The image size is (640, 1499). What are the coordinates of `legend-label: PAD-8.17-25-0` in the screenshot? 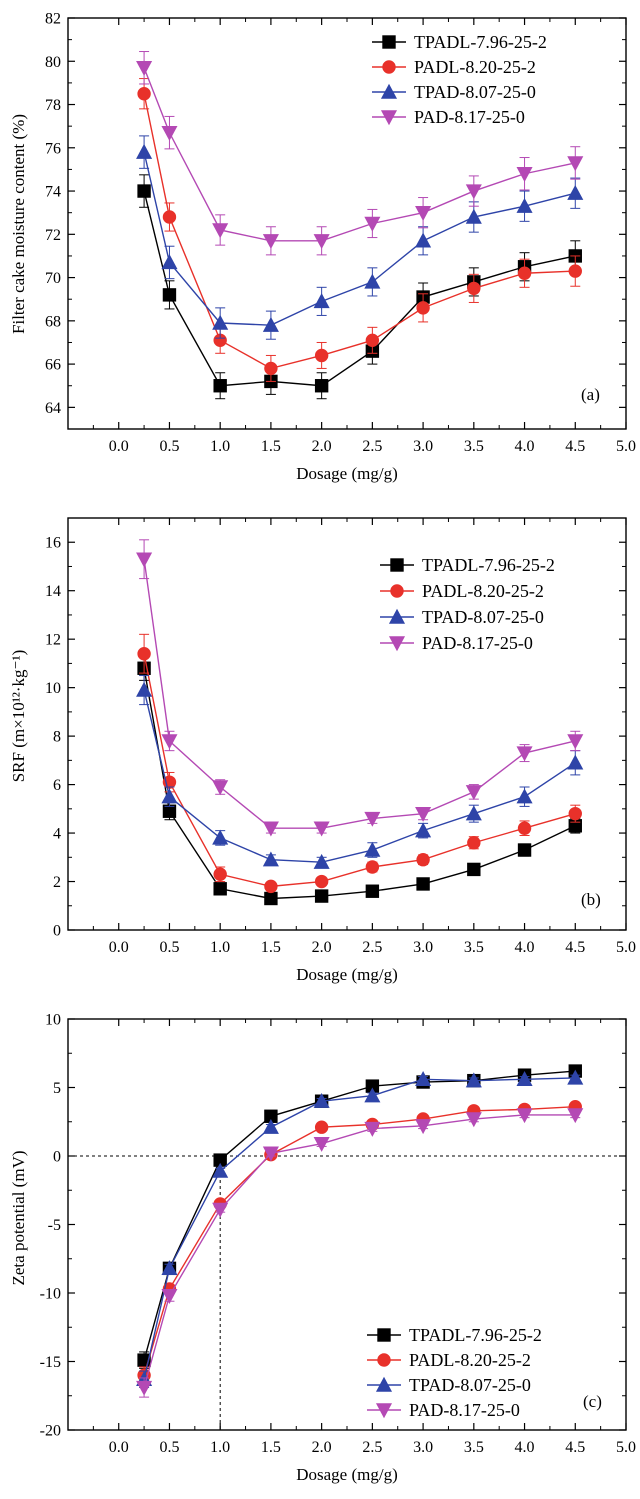 It's located at (469, 117).